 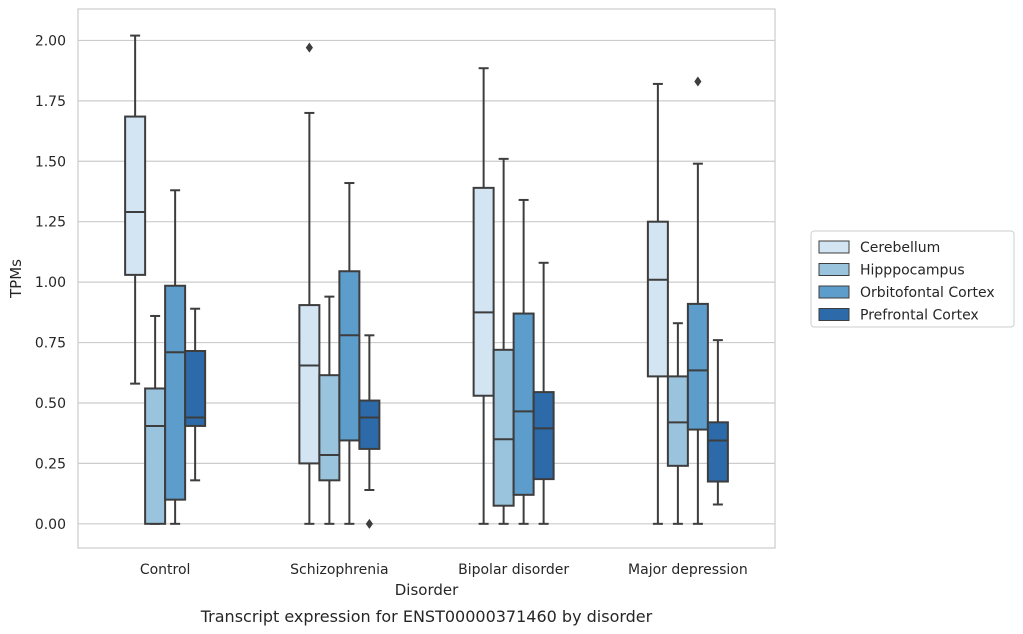 I want to click on x-tick-label: Schizophrenia, so click(x=339, y=570).